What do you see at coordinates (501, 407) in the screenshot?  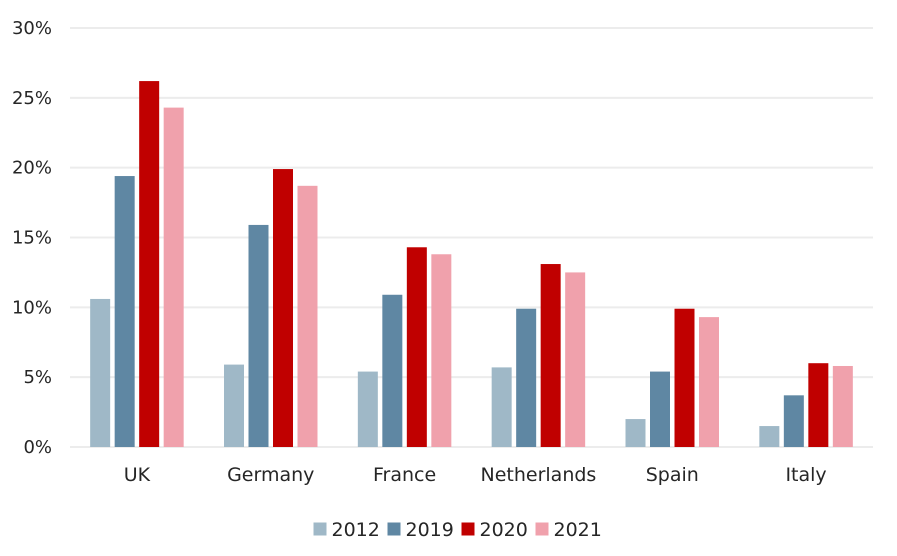 I see `bar-netherlands-2012` at bounding box center [501, 407].